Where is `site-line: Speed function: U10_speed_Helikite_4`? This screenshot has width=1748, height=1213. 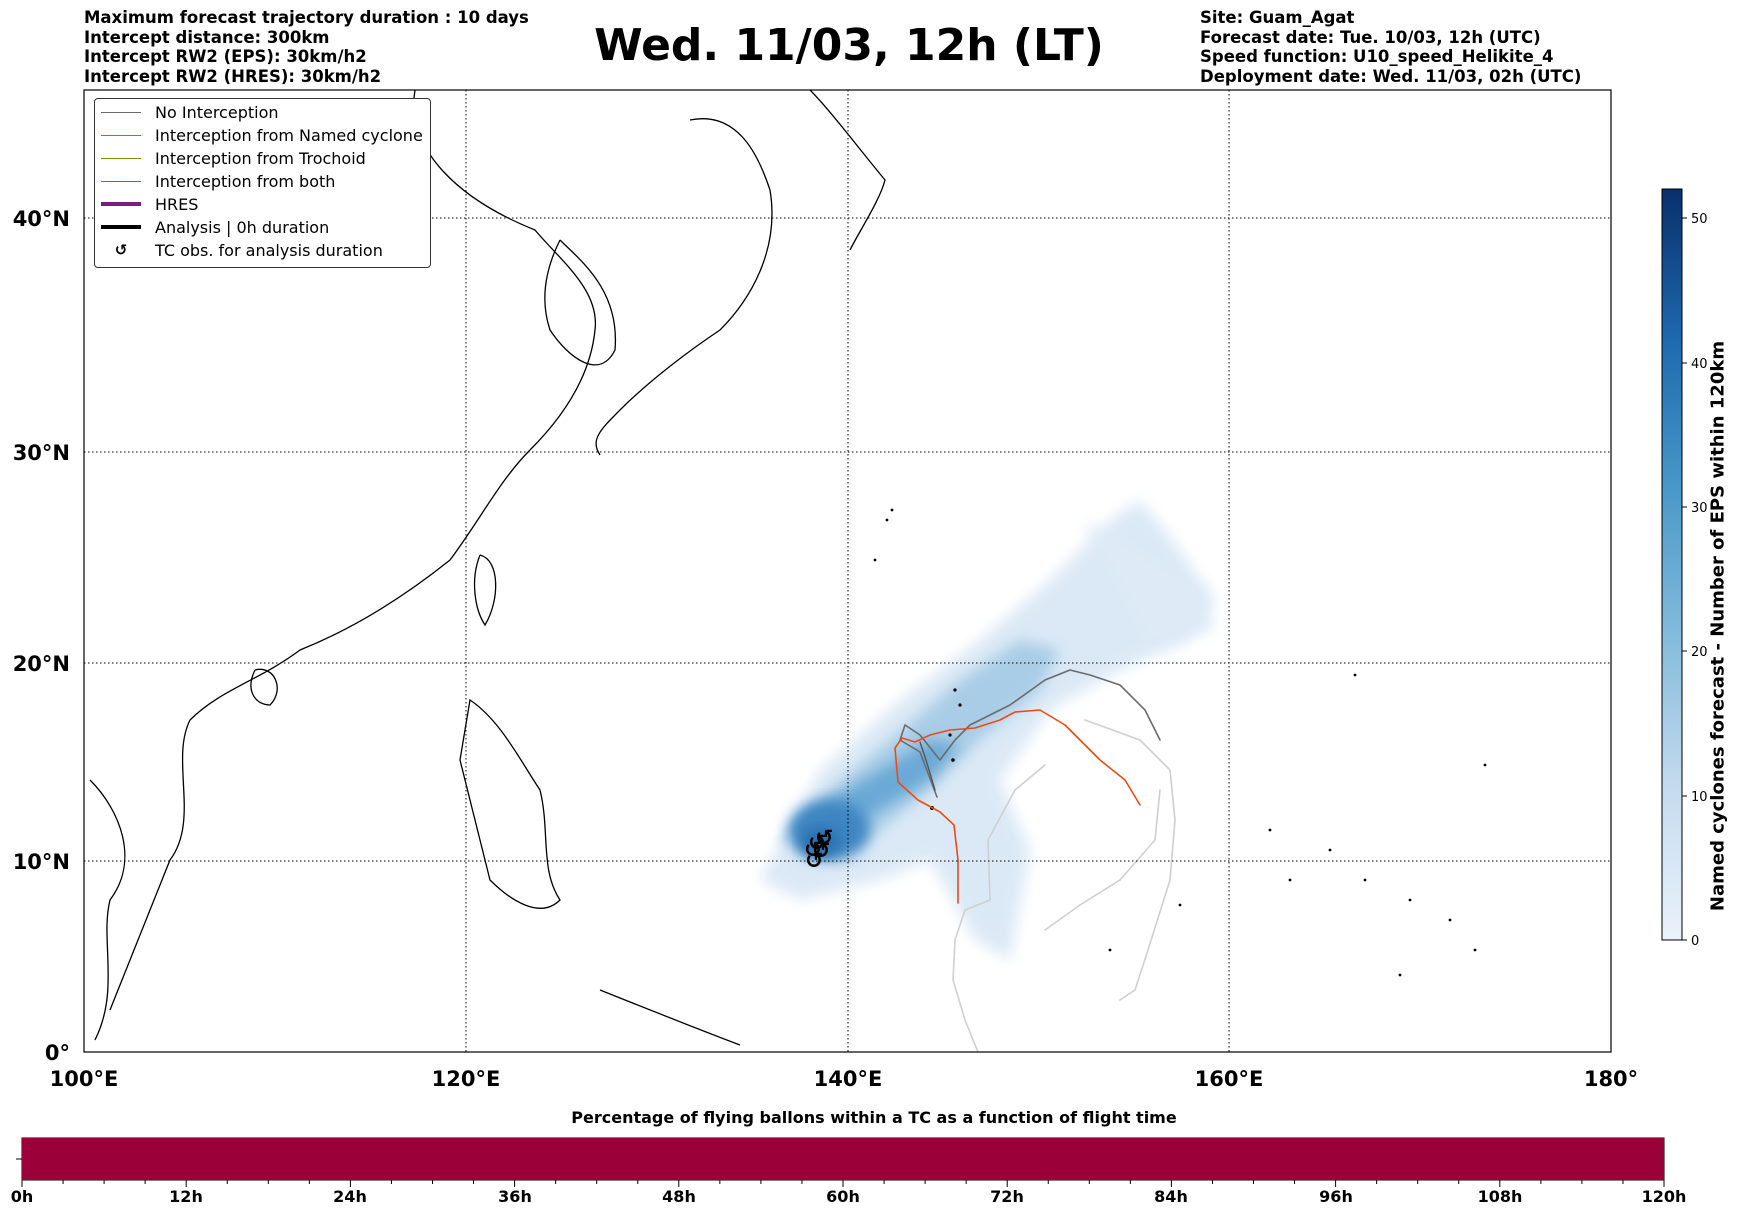
site-line: Speed function: U10_speed_Helikite_4 is located at coordinates (1377, 56).